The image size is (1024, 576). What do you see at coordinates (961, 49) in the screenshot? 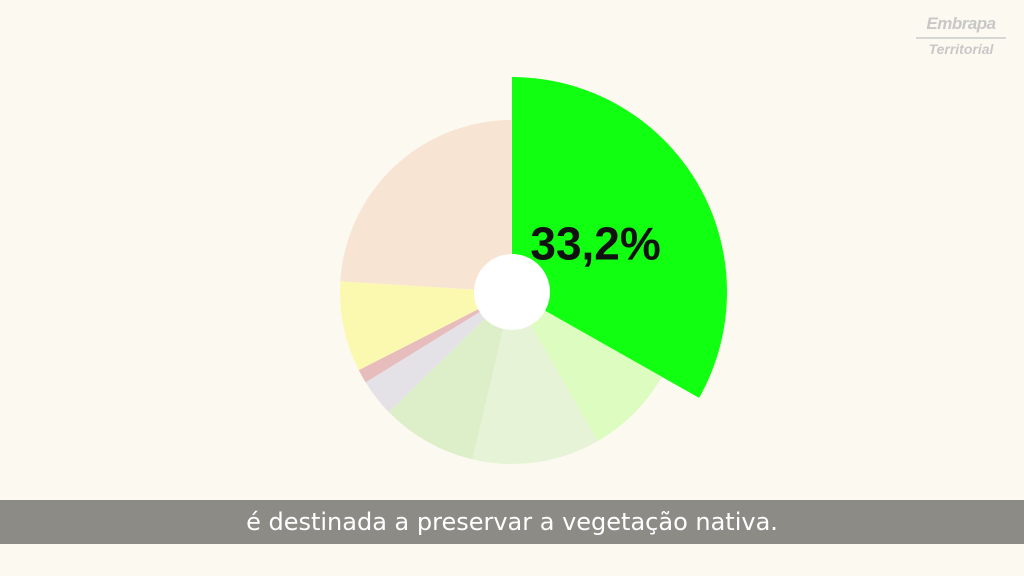
I see `logo-subtitle: Territorial` at bounding box center [961, 49].